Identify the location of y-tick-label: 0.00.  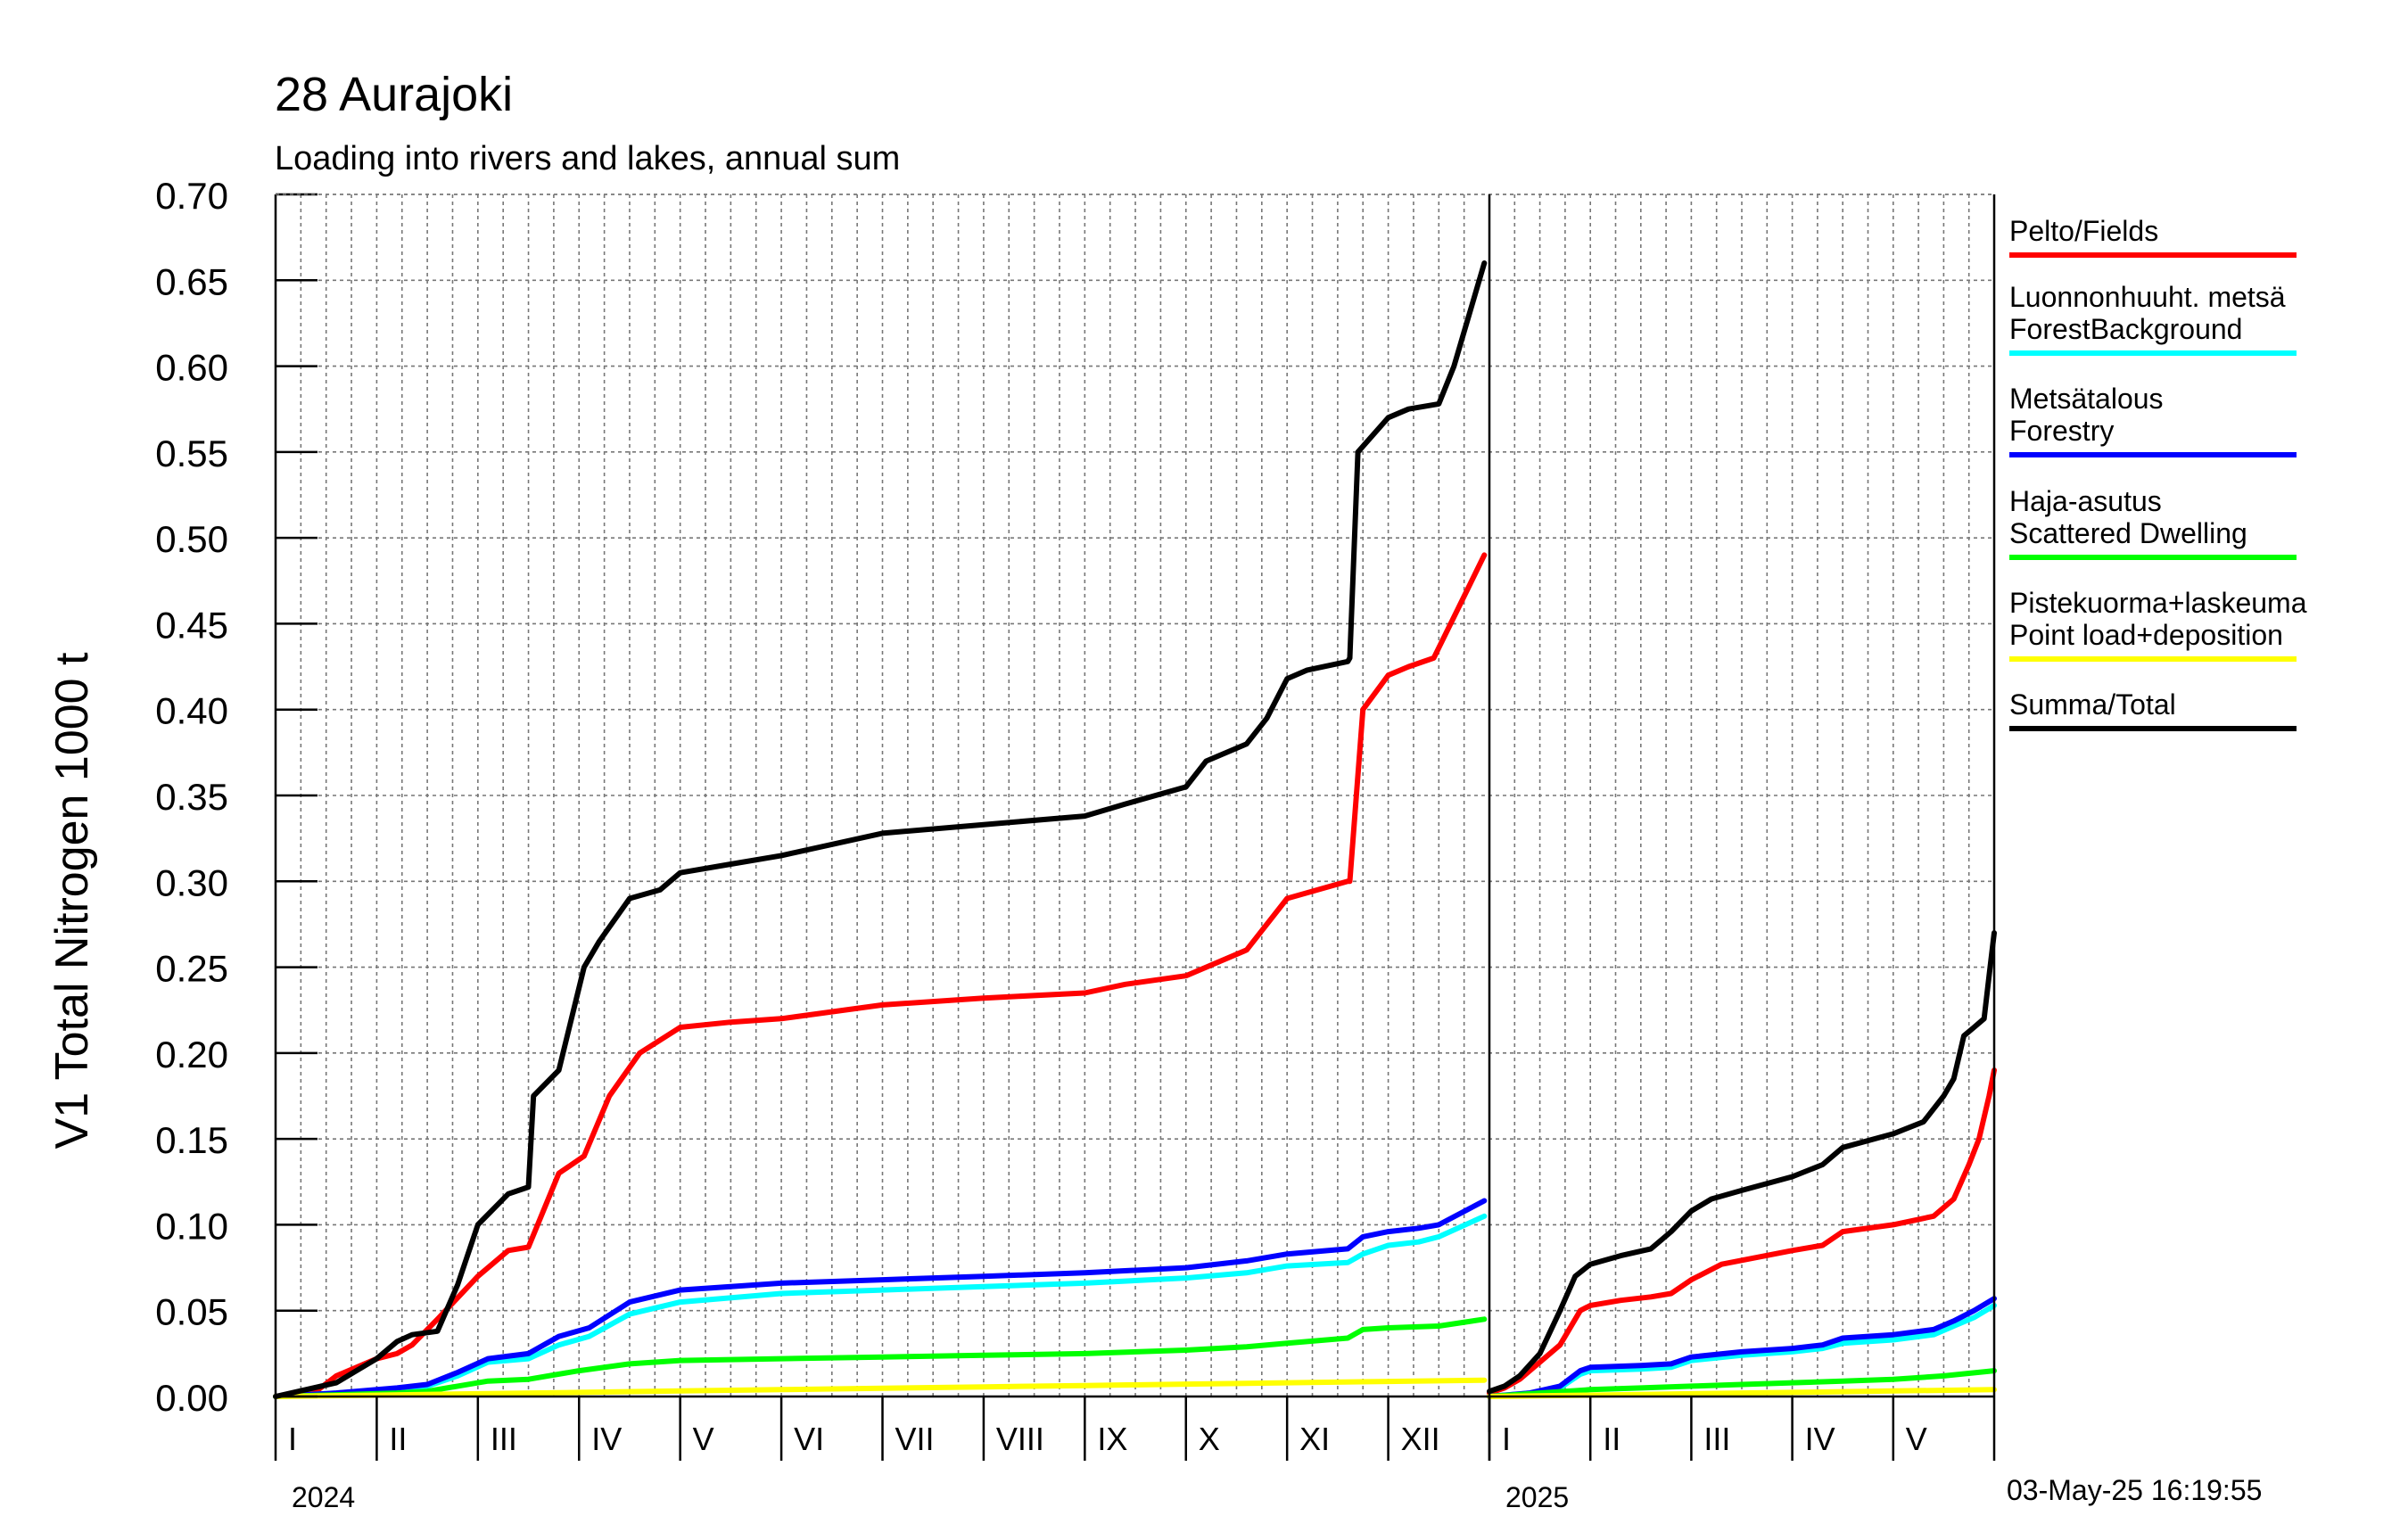
(192, 1398).